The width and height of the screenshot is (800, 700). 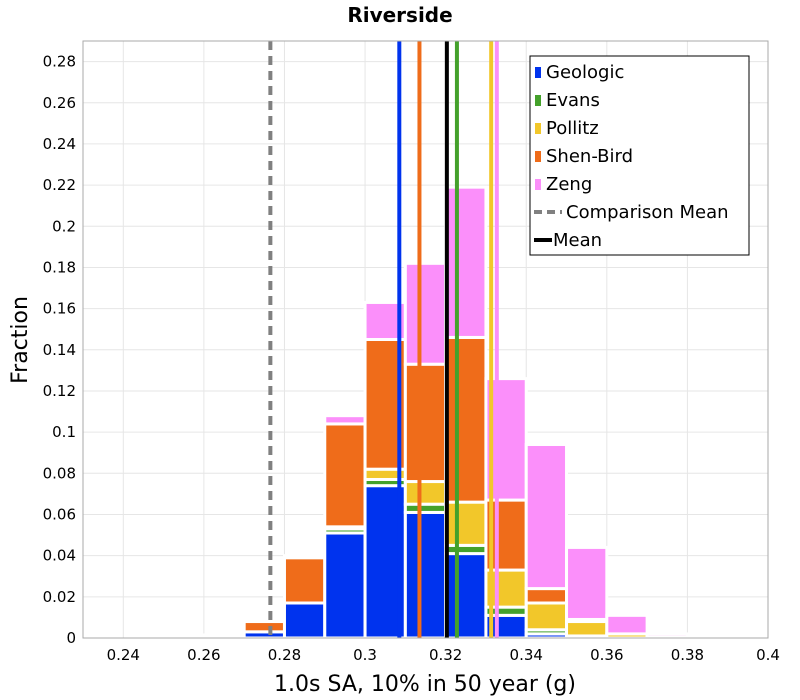 What do you see at coordinates (59, 185) in the screenshot?
I see `y-tick-label: 0.22` at bounding box center [59, 185].